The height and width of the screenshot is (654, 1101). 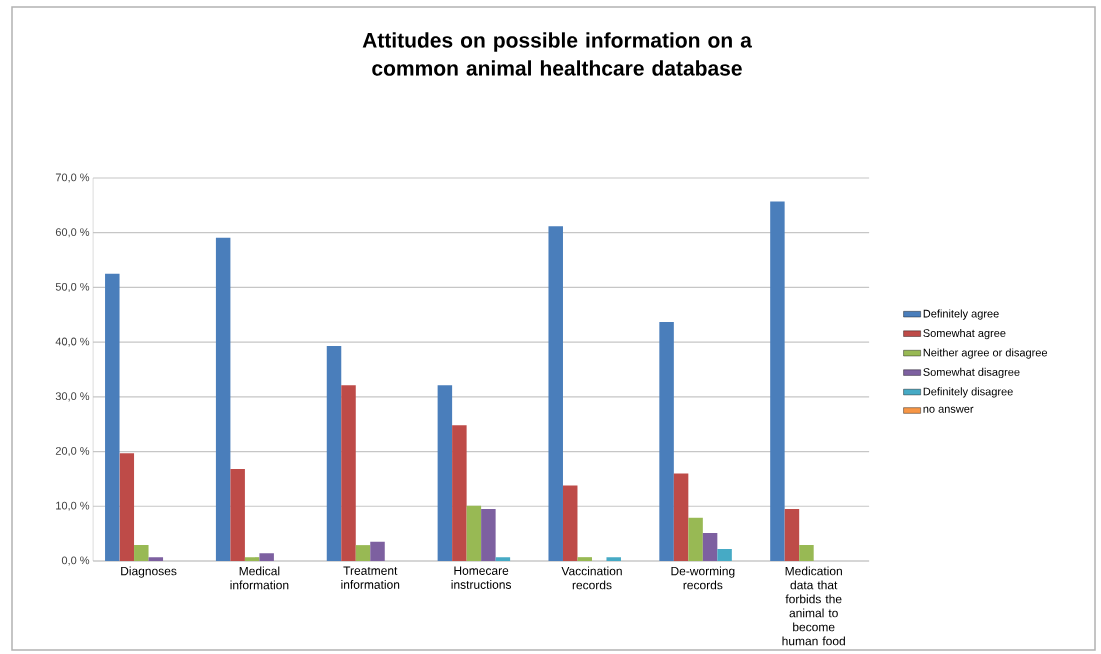 I want to click on x-tick-label: Treatment information, so click(x=370, y=577).